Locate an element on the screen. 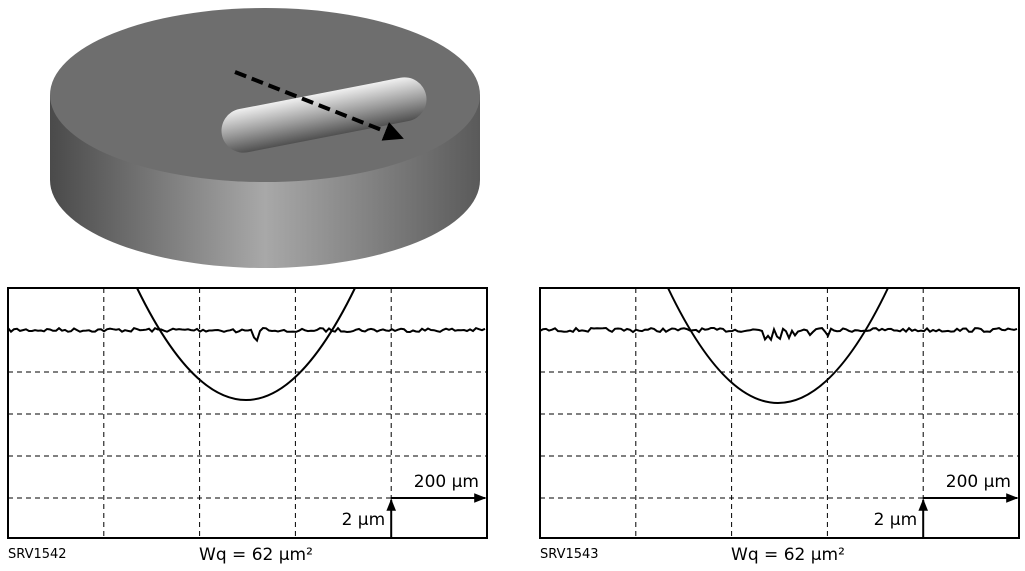 Image resolution: width=1025 pixels, height=571 pixels. panel-id: SRV1542 is located at coordinates (37, 554).